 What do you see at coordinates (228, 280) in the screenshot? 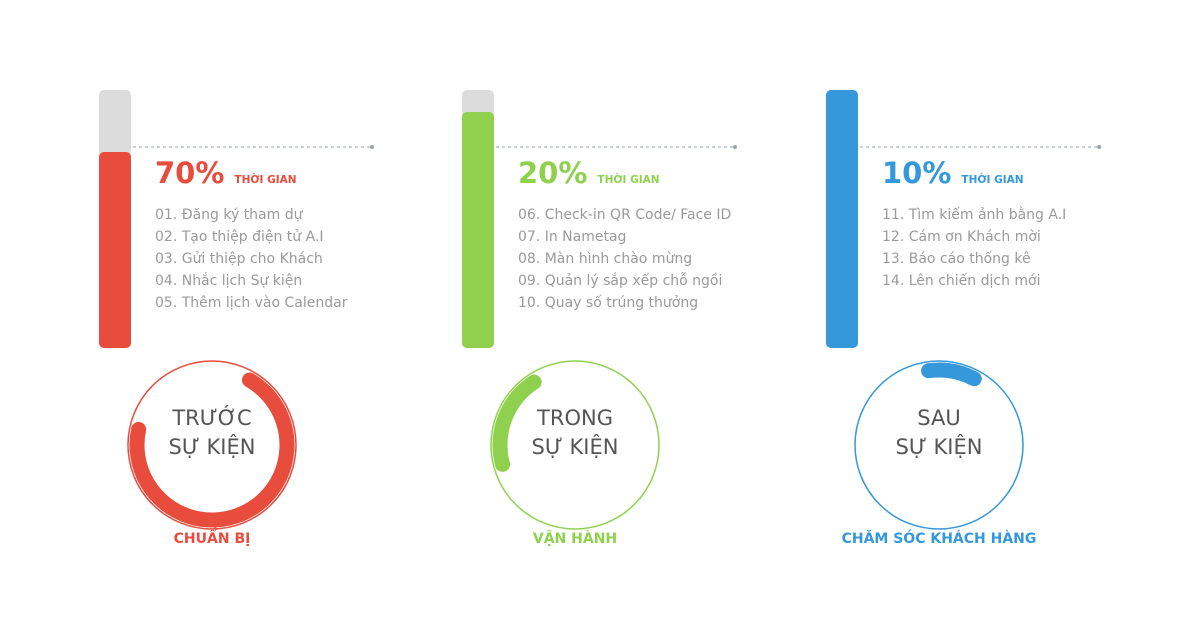
I see `step-item: 04. Nhắc lịch Sự kiện` at bounding box center [228, 280].